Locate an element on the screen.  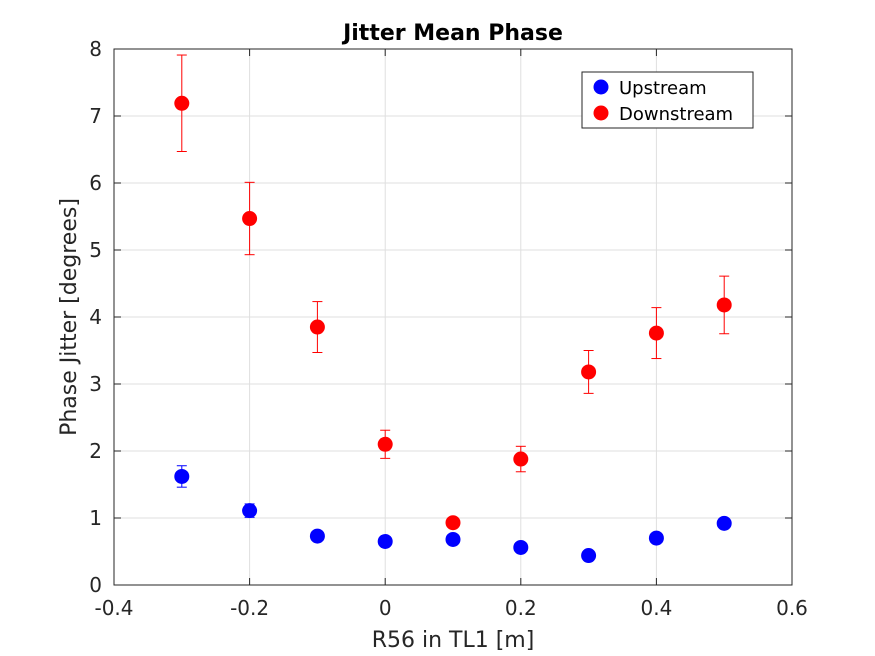
legend-box is located at coordinates (667, 100).